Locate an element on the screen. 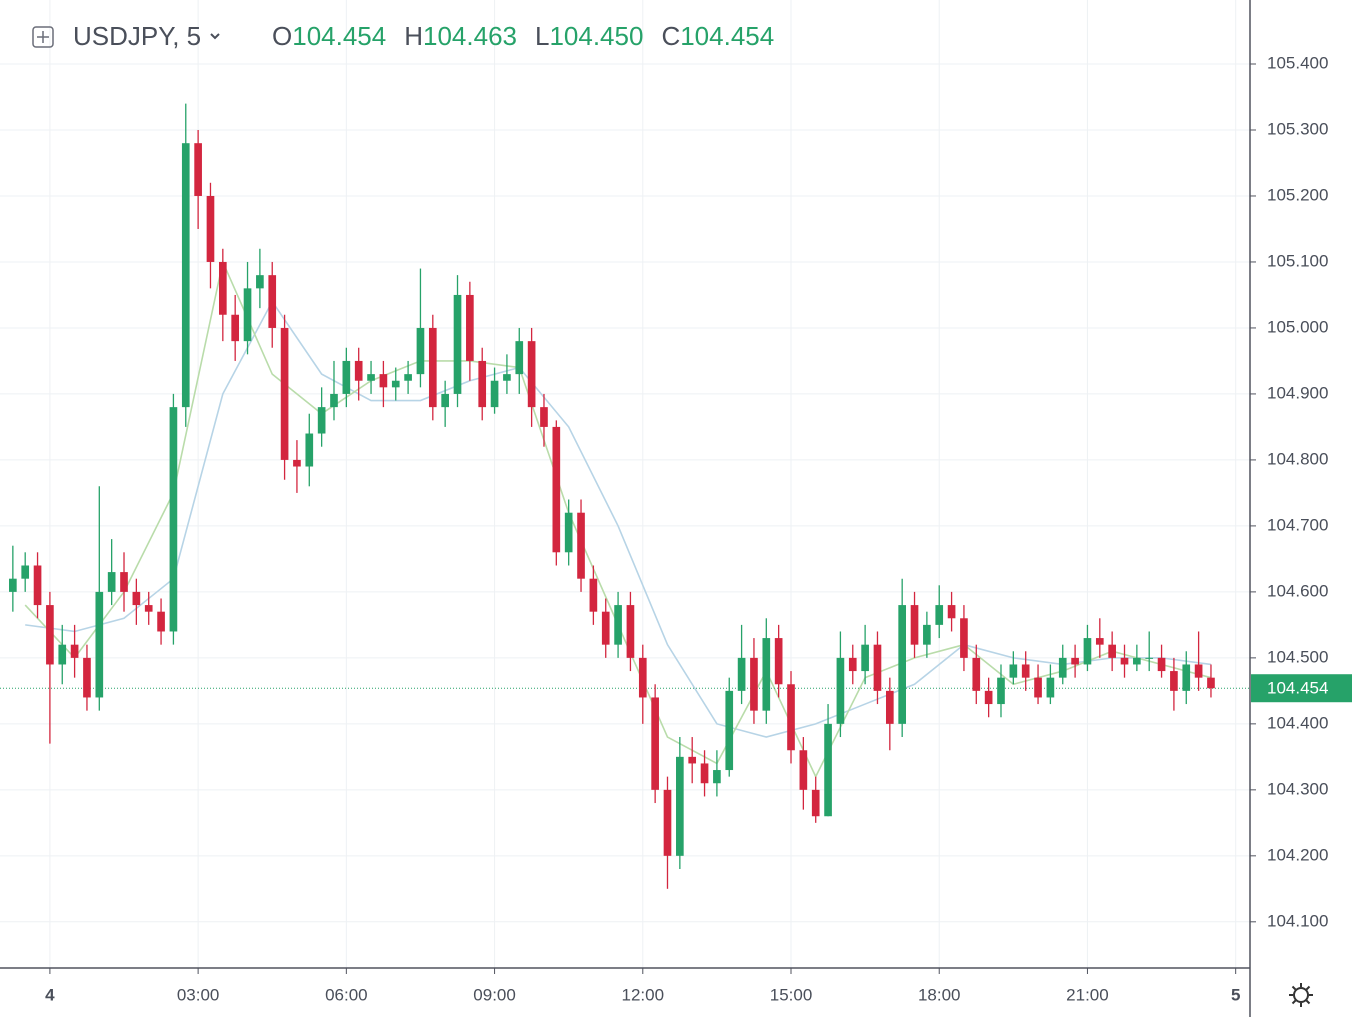  y-tick-label: 104.300 is located at coordinates (1297, 788).